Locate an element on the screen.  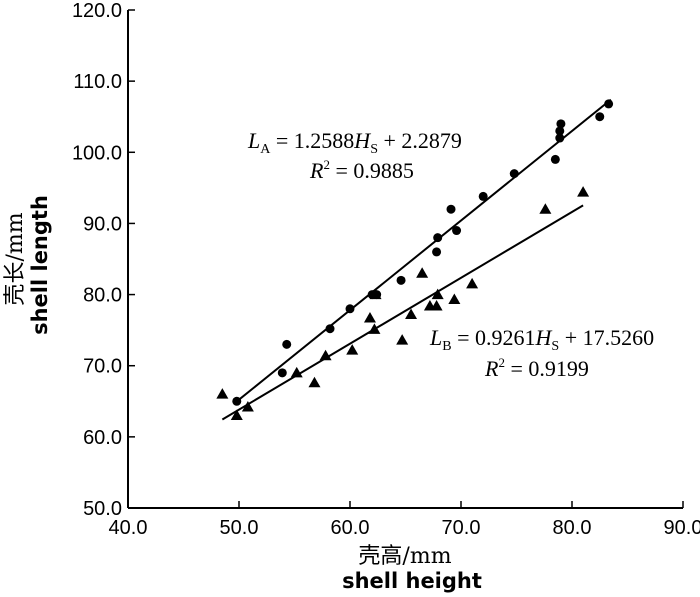
y-tick-label: 120.0 is located at coordinates (97, 11).